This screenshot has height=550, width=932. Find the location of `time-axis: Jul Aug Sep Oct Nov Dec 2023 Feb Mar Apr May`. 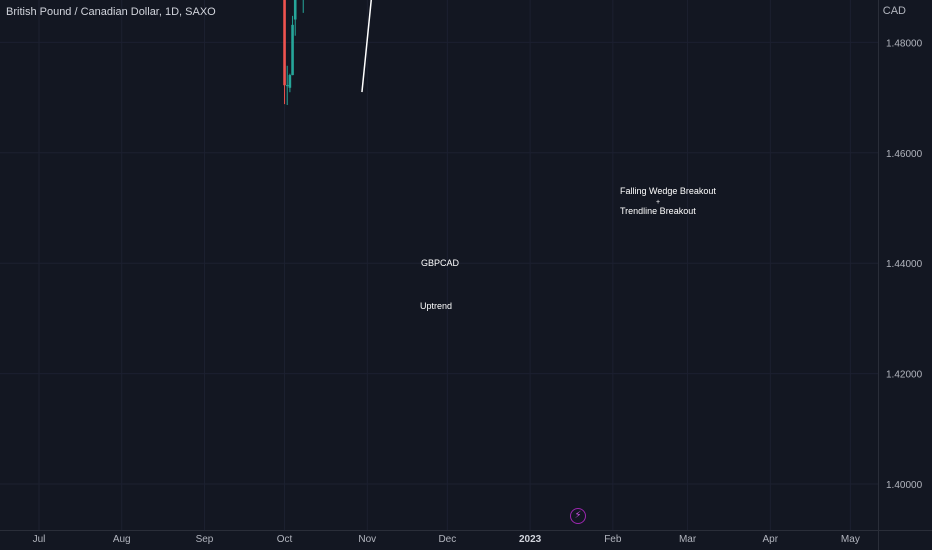

time-axis: Jul Aug Sep Oct Nov Dec 2023 Feb Mar Apr May is located at coordinates (446, 539).